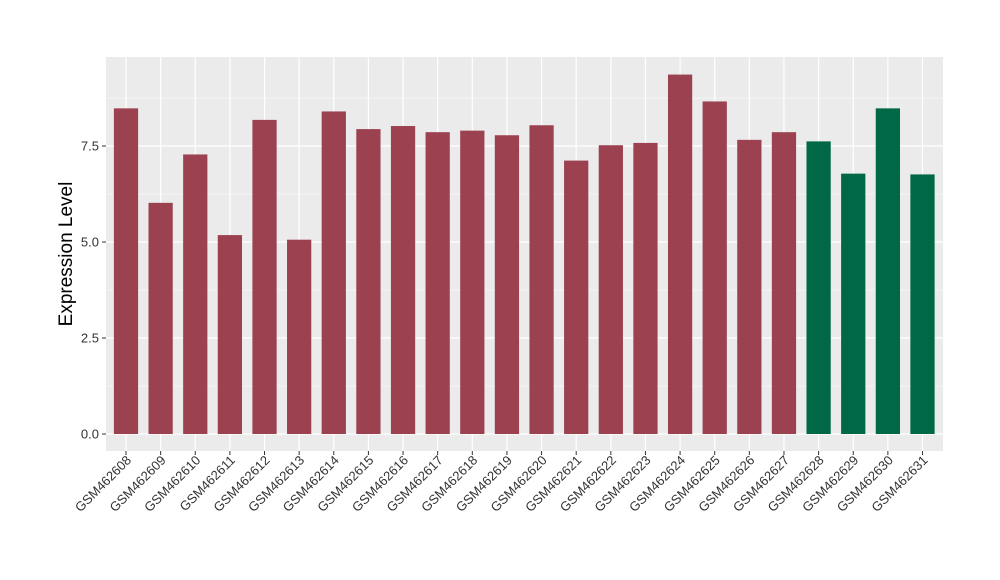 The height and width of the screenshot is (580, 1000). I want to click on bar-GSM462627, so click(784, 283).